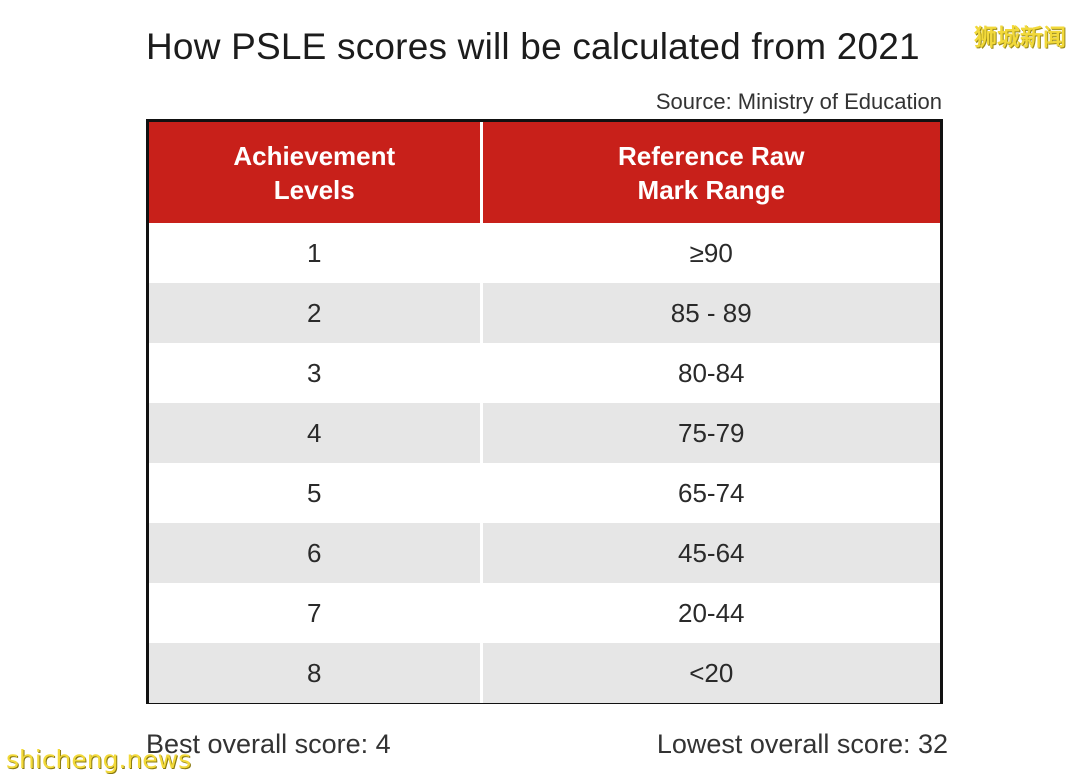 The width and height of the screenshot is (1080, 782). I want to click on source-note: Source: Ministry of Education, so click(798, 101).